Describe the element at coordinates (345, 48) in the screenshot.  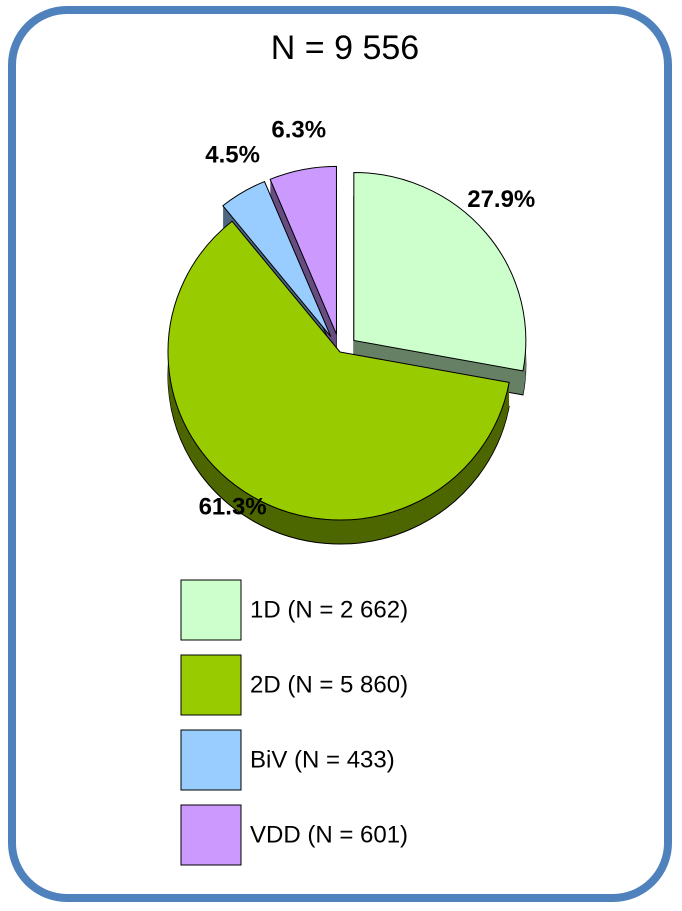
I see `chart-title: N = 9 556` at that location.